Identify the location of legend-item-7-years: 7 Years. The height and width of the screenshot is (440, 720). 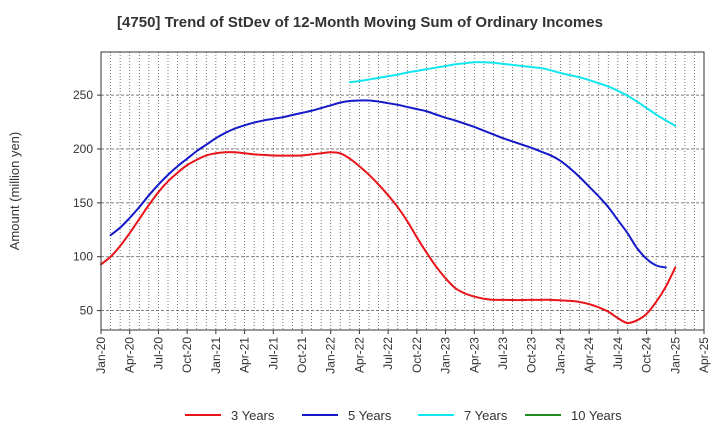
(462, 415).